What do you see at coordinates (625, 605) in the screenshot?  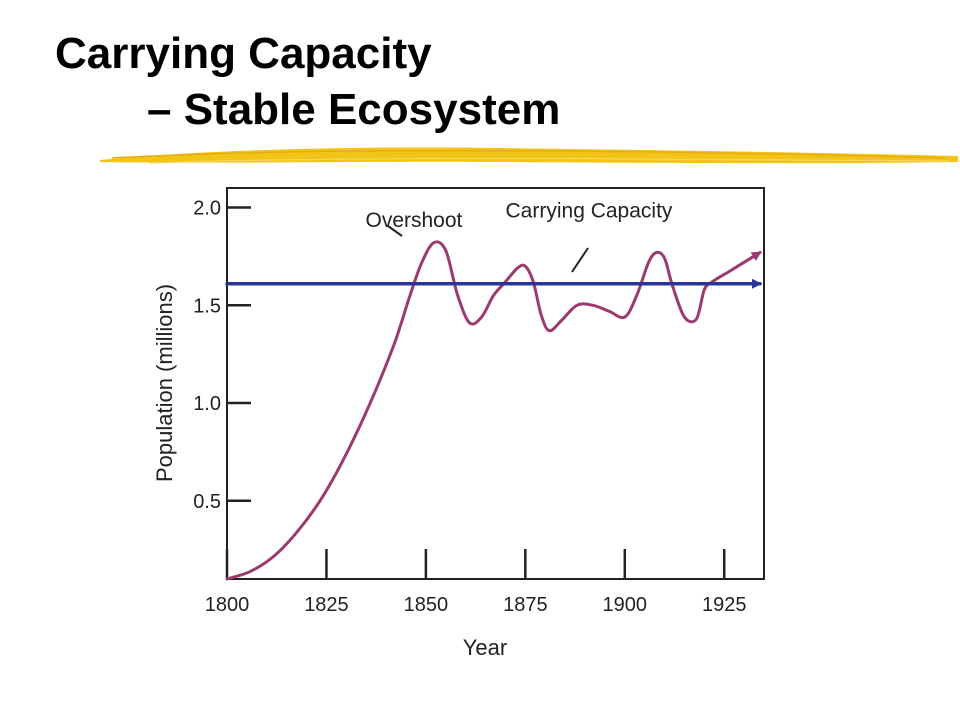 I see `x-tick-label: 1900` at bounding box center [625, 605].